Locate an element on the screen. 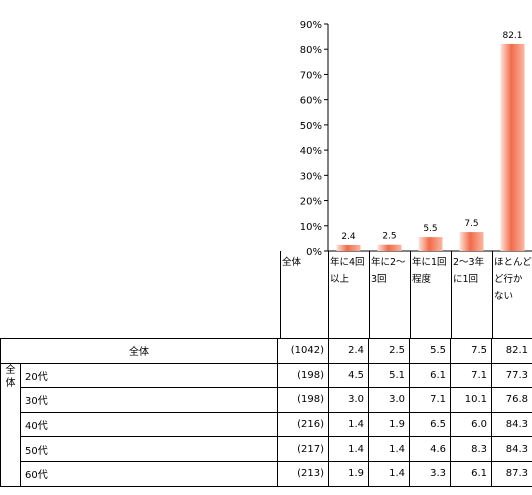  y-tick-label: 90% is located at coordinates (311, 25).